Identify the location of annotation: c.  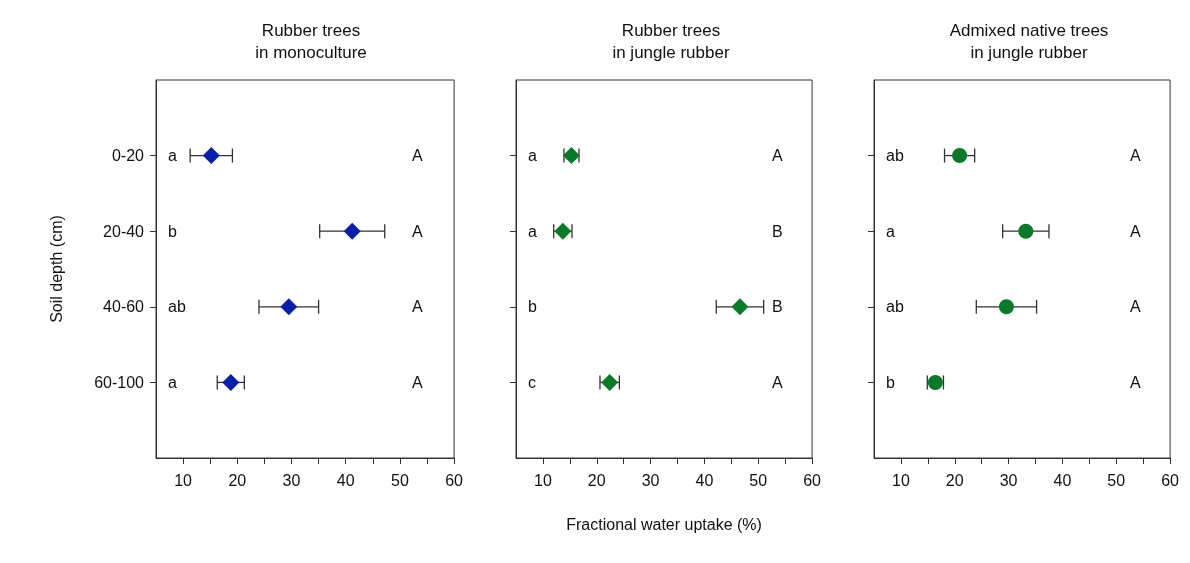
(532, 382).